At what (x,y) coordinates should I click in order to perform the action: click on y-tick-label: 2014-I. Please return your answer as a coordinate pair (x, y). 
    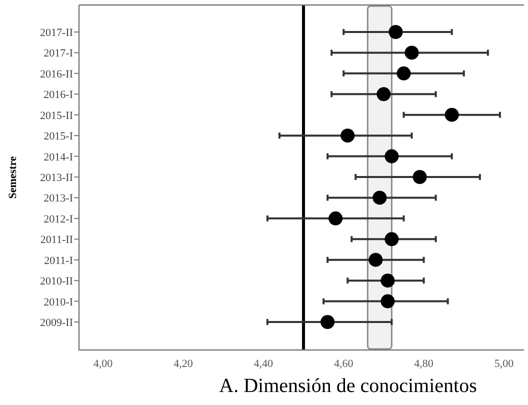
    Looking at the image, I should click on (59, 157).